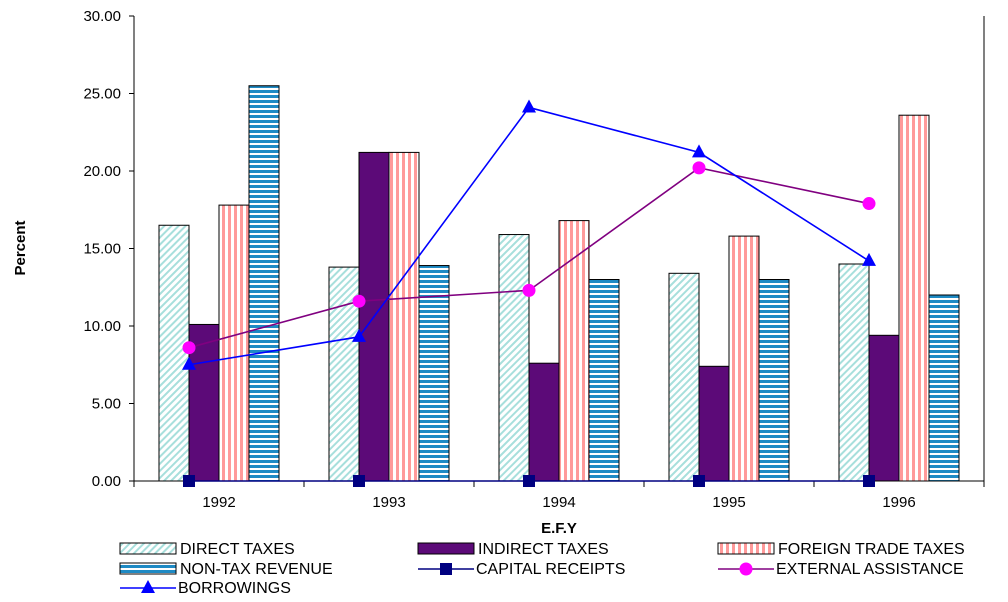  Describe the element at coordinates (871, 549) in the screenshot. I see `legend-label-foreign-trade-taxes: FOREIGN TRADE TAXES` at that location.